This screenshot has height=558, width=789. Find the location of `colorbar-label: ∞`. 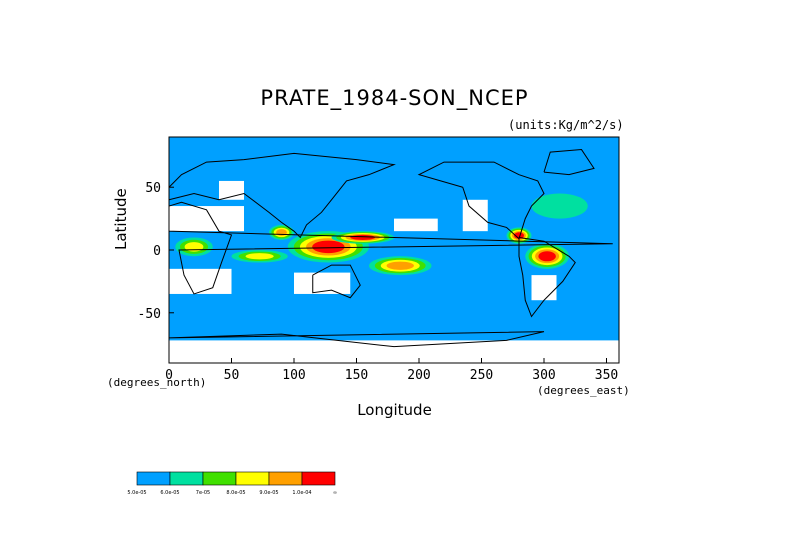

colorbar-label: ∞ is located at coordinates (335, 493).